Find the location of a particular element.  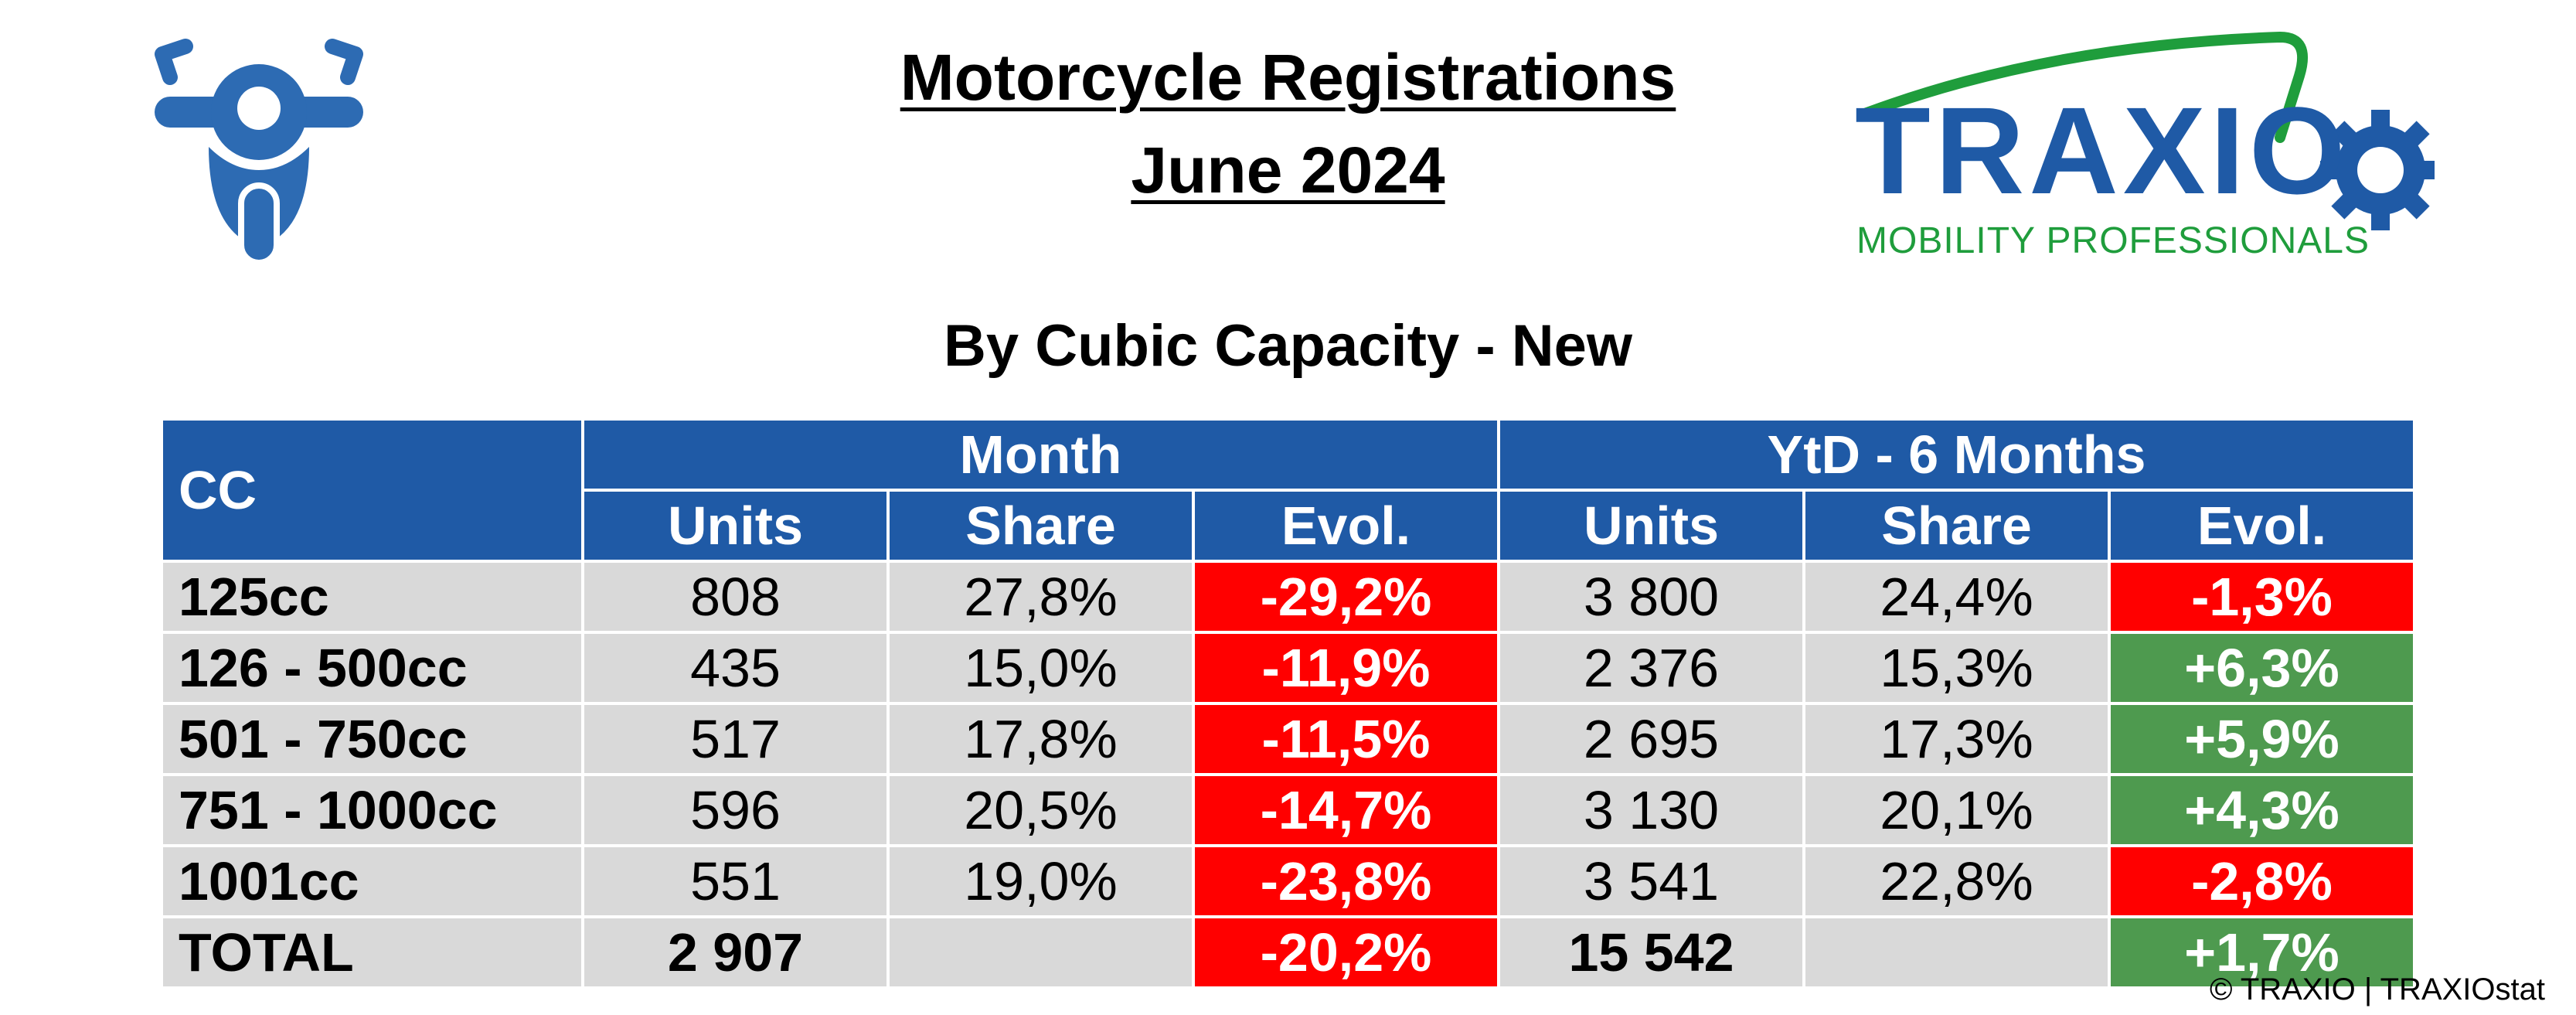

subheader-ytd-evol: Evol. is located at coordinates (2262, 526).